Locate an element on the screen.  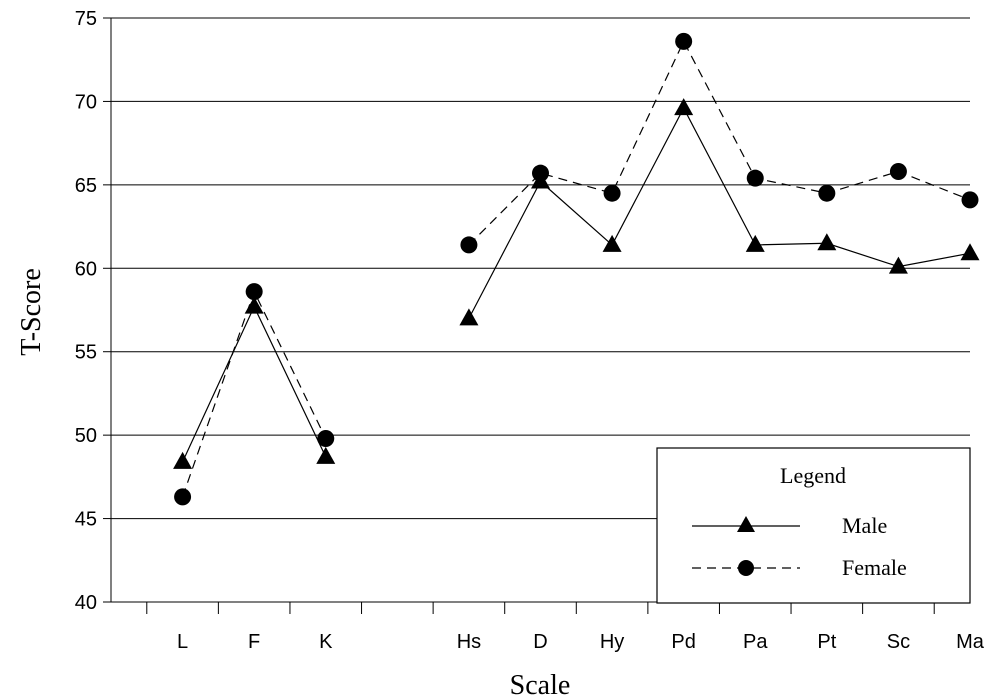
x-axis-title: Scale is located at coordinates (540, 685).